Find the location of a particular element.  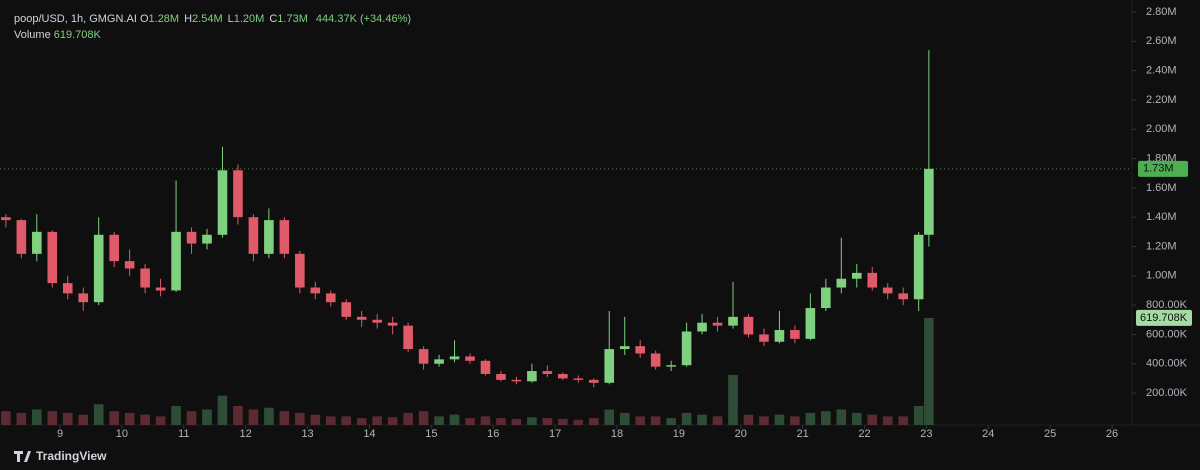

y-tick-label: 2.00M is located at coordinates (1161, 129).